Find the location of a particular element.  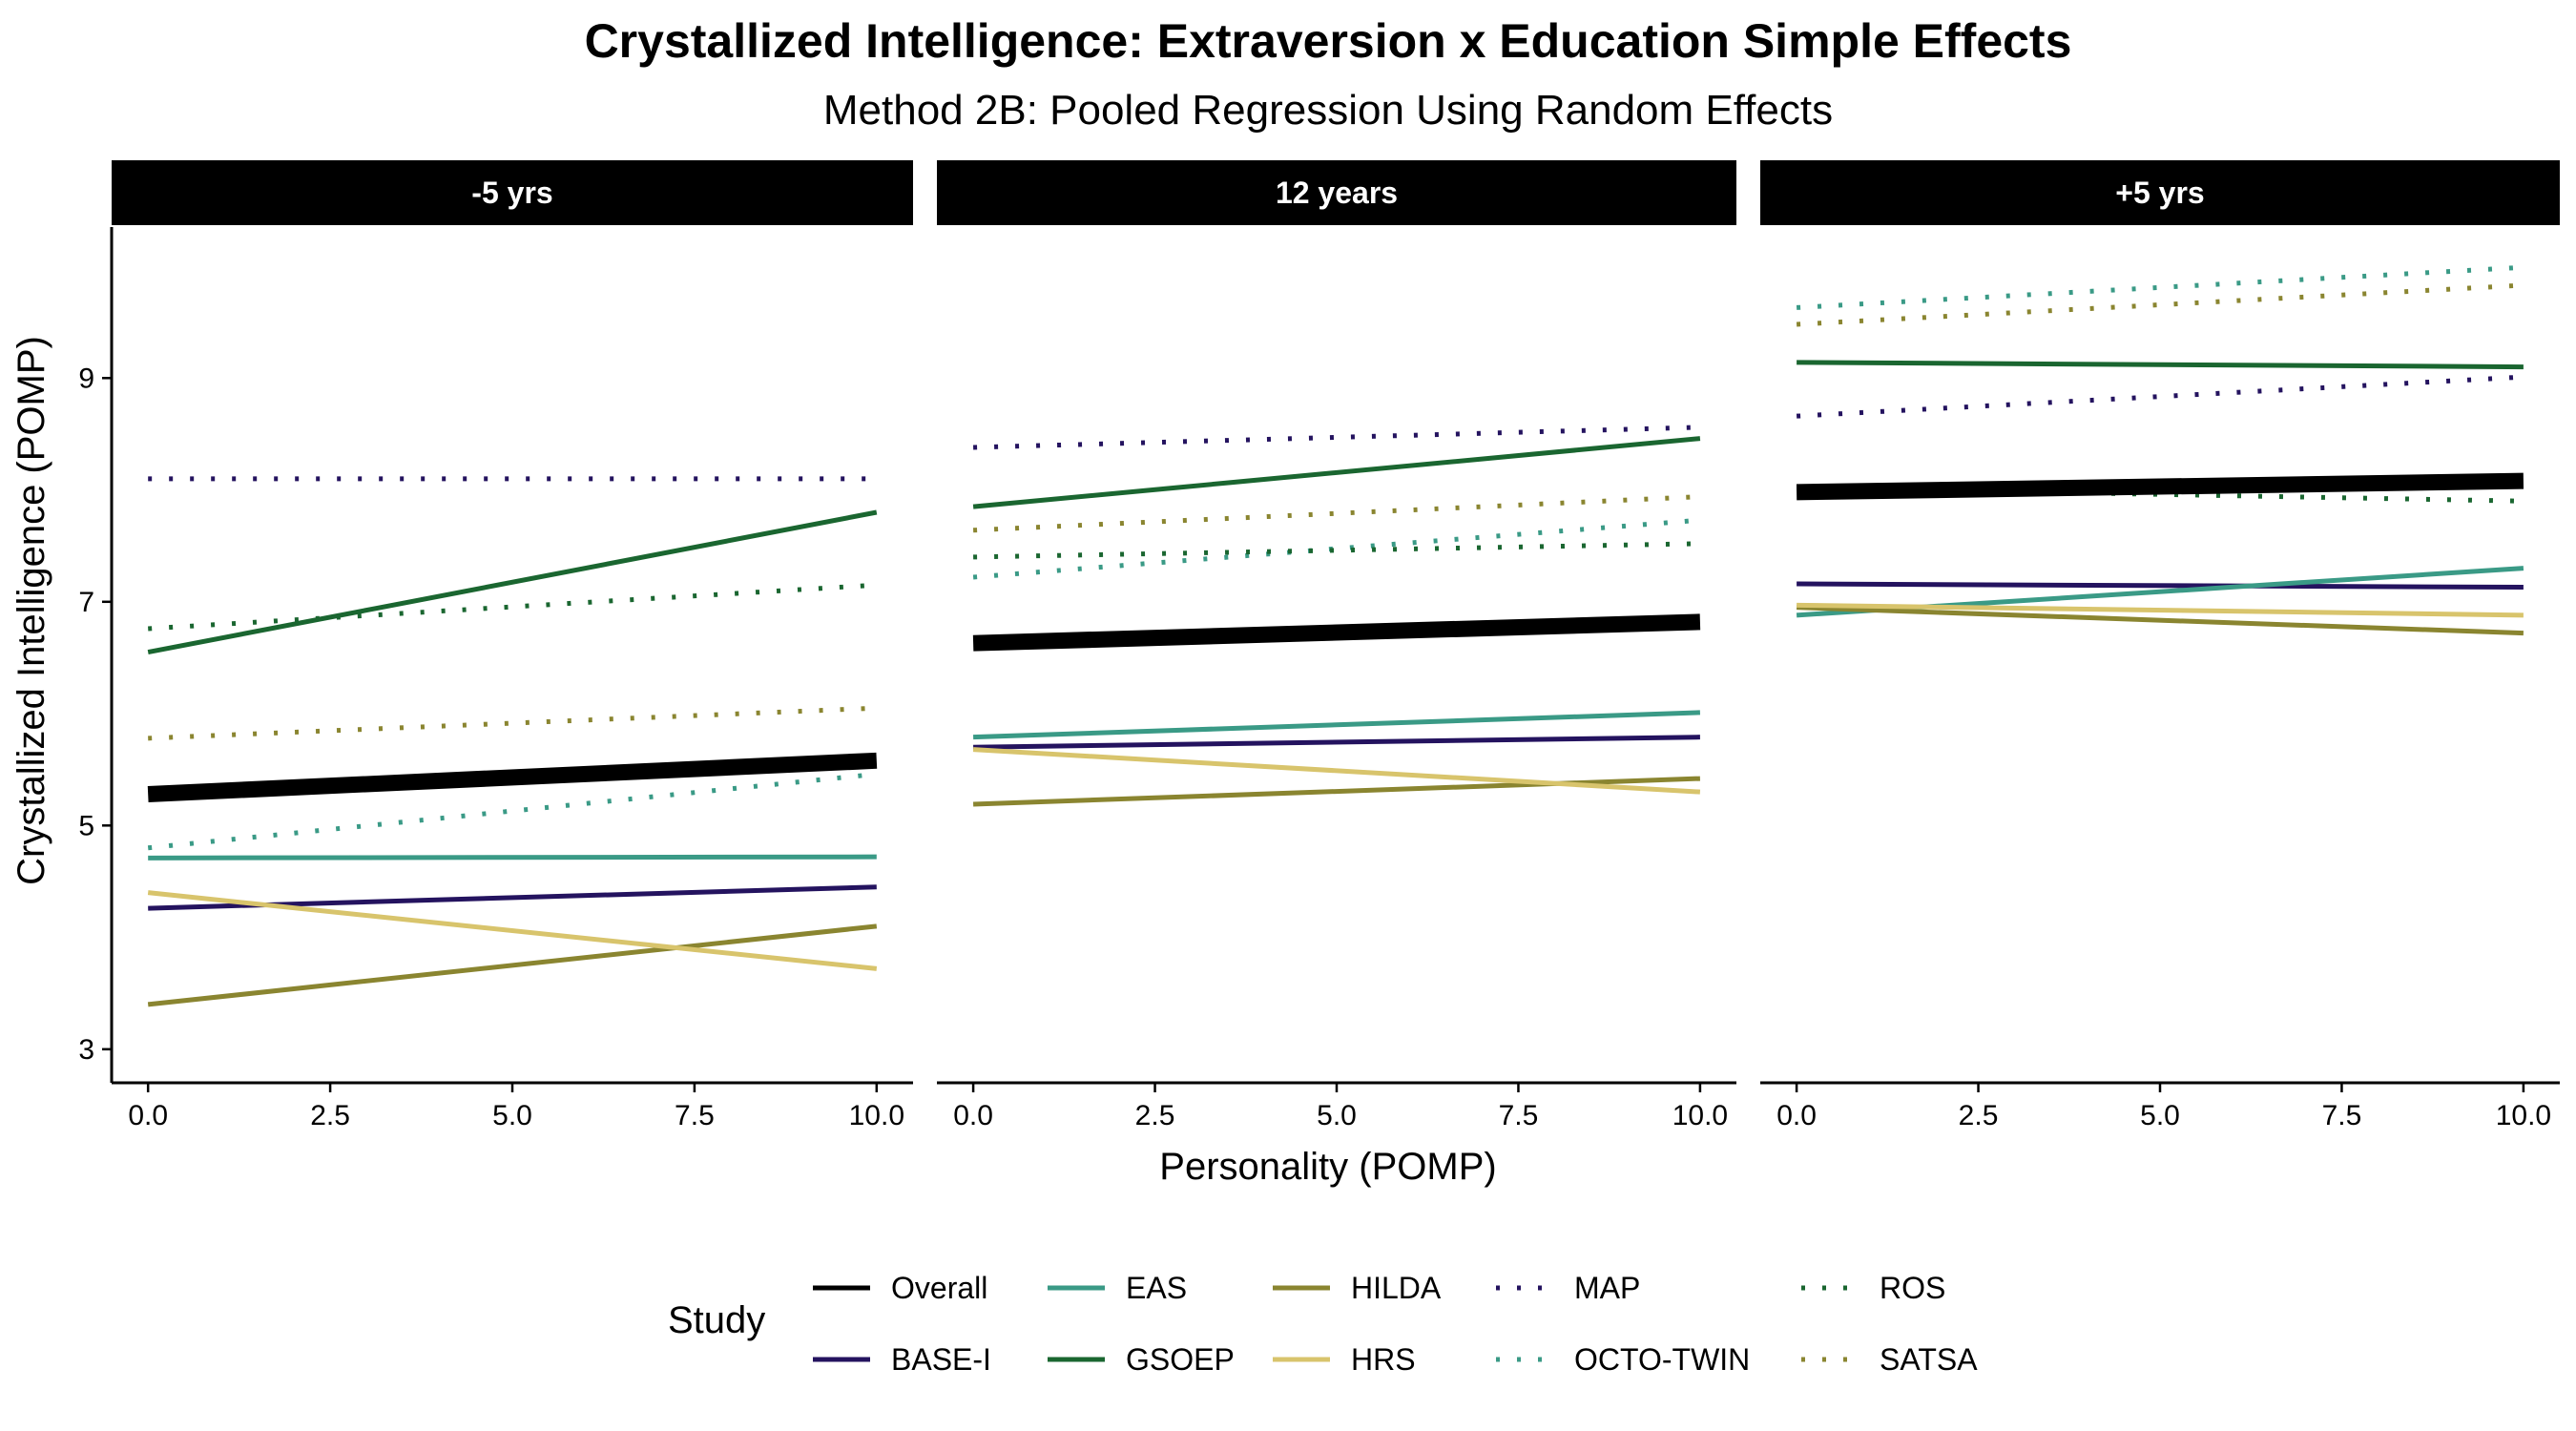

legend-label: ROS is located at coordinates (1912, 1288).